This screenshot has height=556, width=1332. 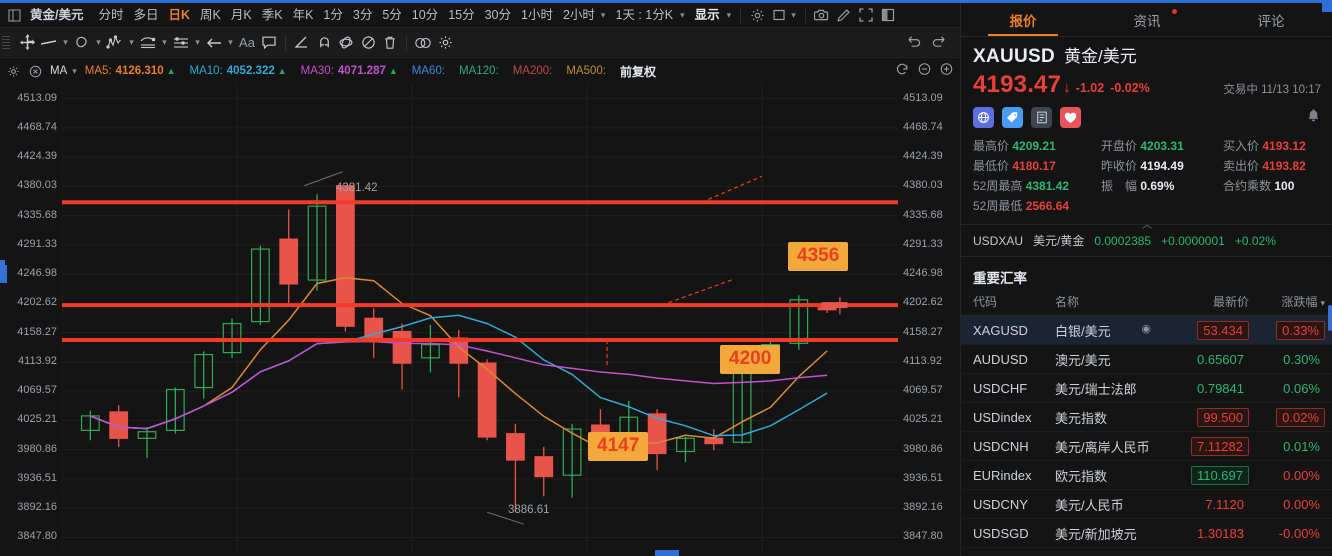 What do you see at coordinates (272, 15) in the screenshot?
I see `period-item-5: 季K` at bounding box center [272, 15].